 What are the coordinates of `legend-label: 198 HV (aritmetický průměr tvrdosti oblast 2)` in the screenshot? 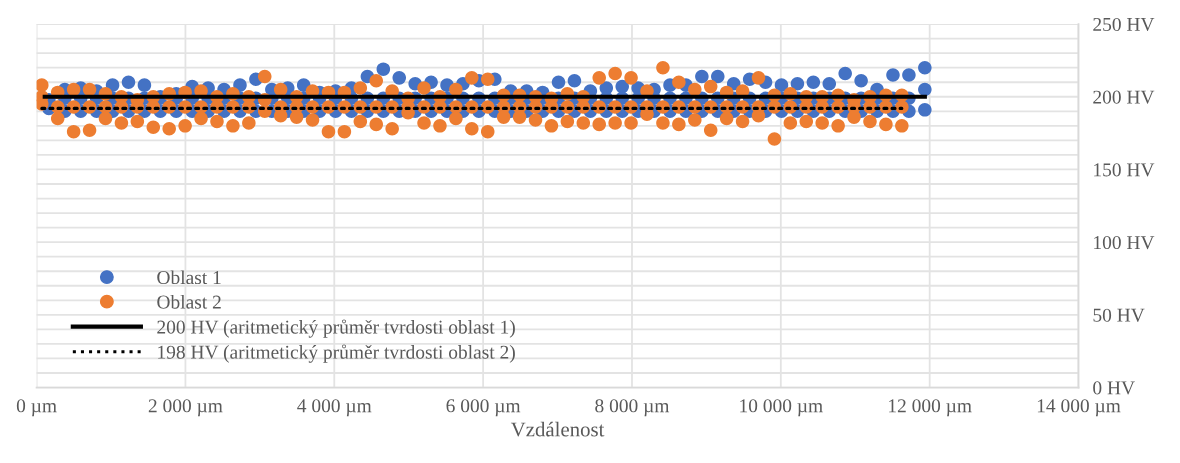 It's located at (336, 353).